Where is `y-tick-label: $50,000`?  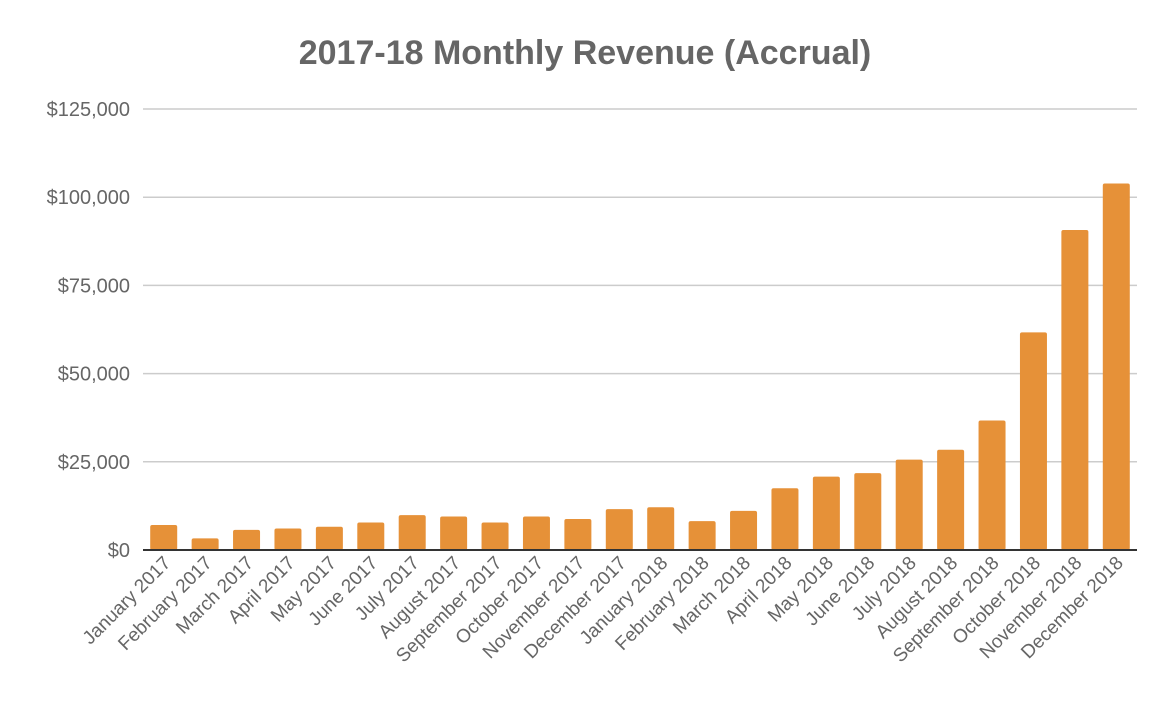
y-tick-label: $50,000 is located at coordinates (94, 375).